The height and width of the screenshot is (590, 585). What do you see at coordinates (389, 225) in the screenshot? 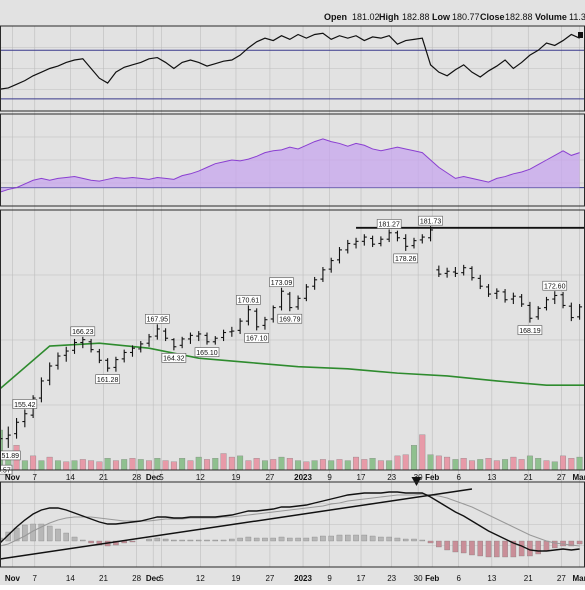
I see `price-label: 181.27` at bounding box center [389, 225].